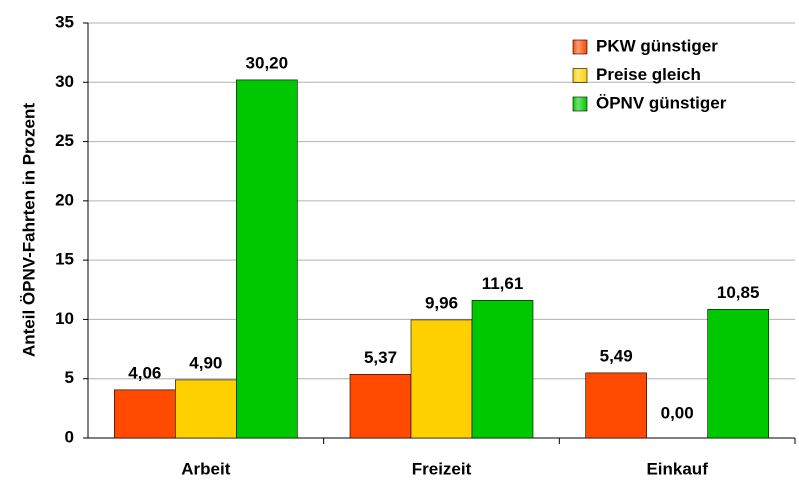  I want to click on value-label: 9,96, so click(441, 302).